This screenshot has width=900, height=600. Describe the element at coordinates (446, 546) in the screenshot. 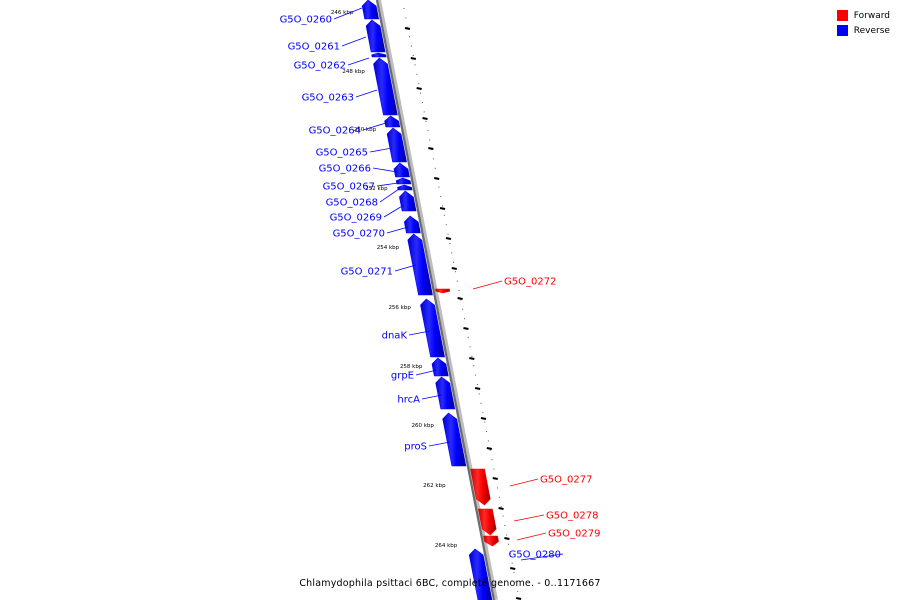

I see `scale-label: 264 kbp` at that location.